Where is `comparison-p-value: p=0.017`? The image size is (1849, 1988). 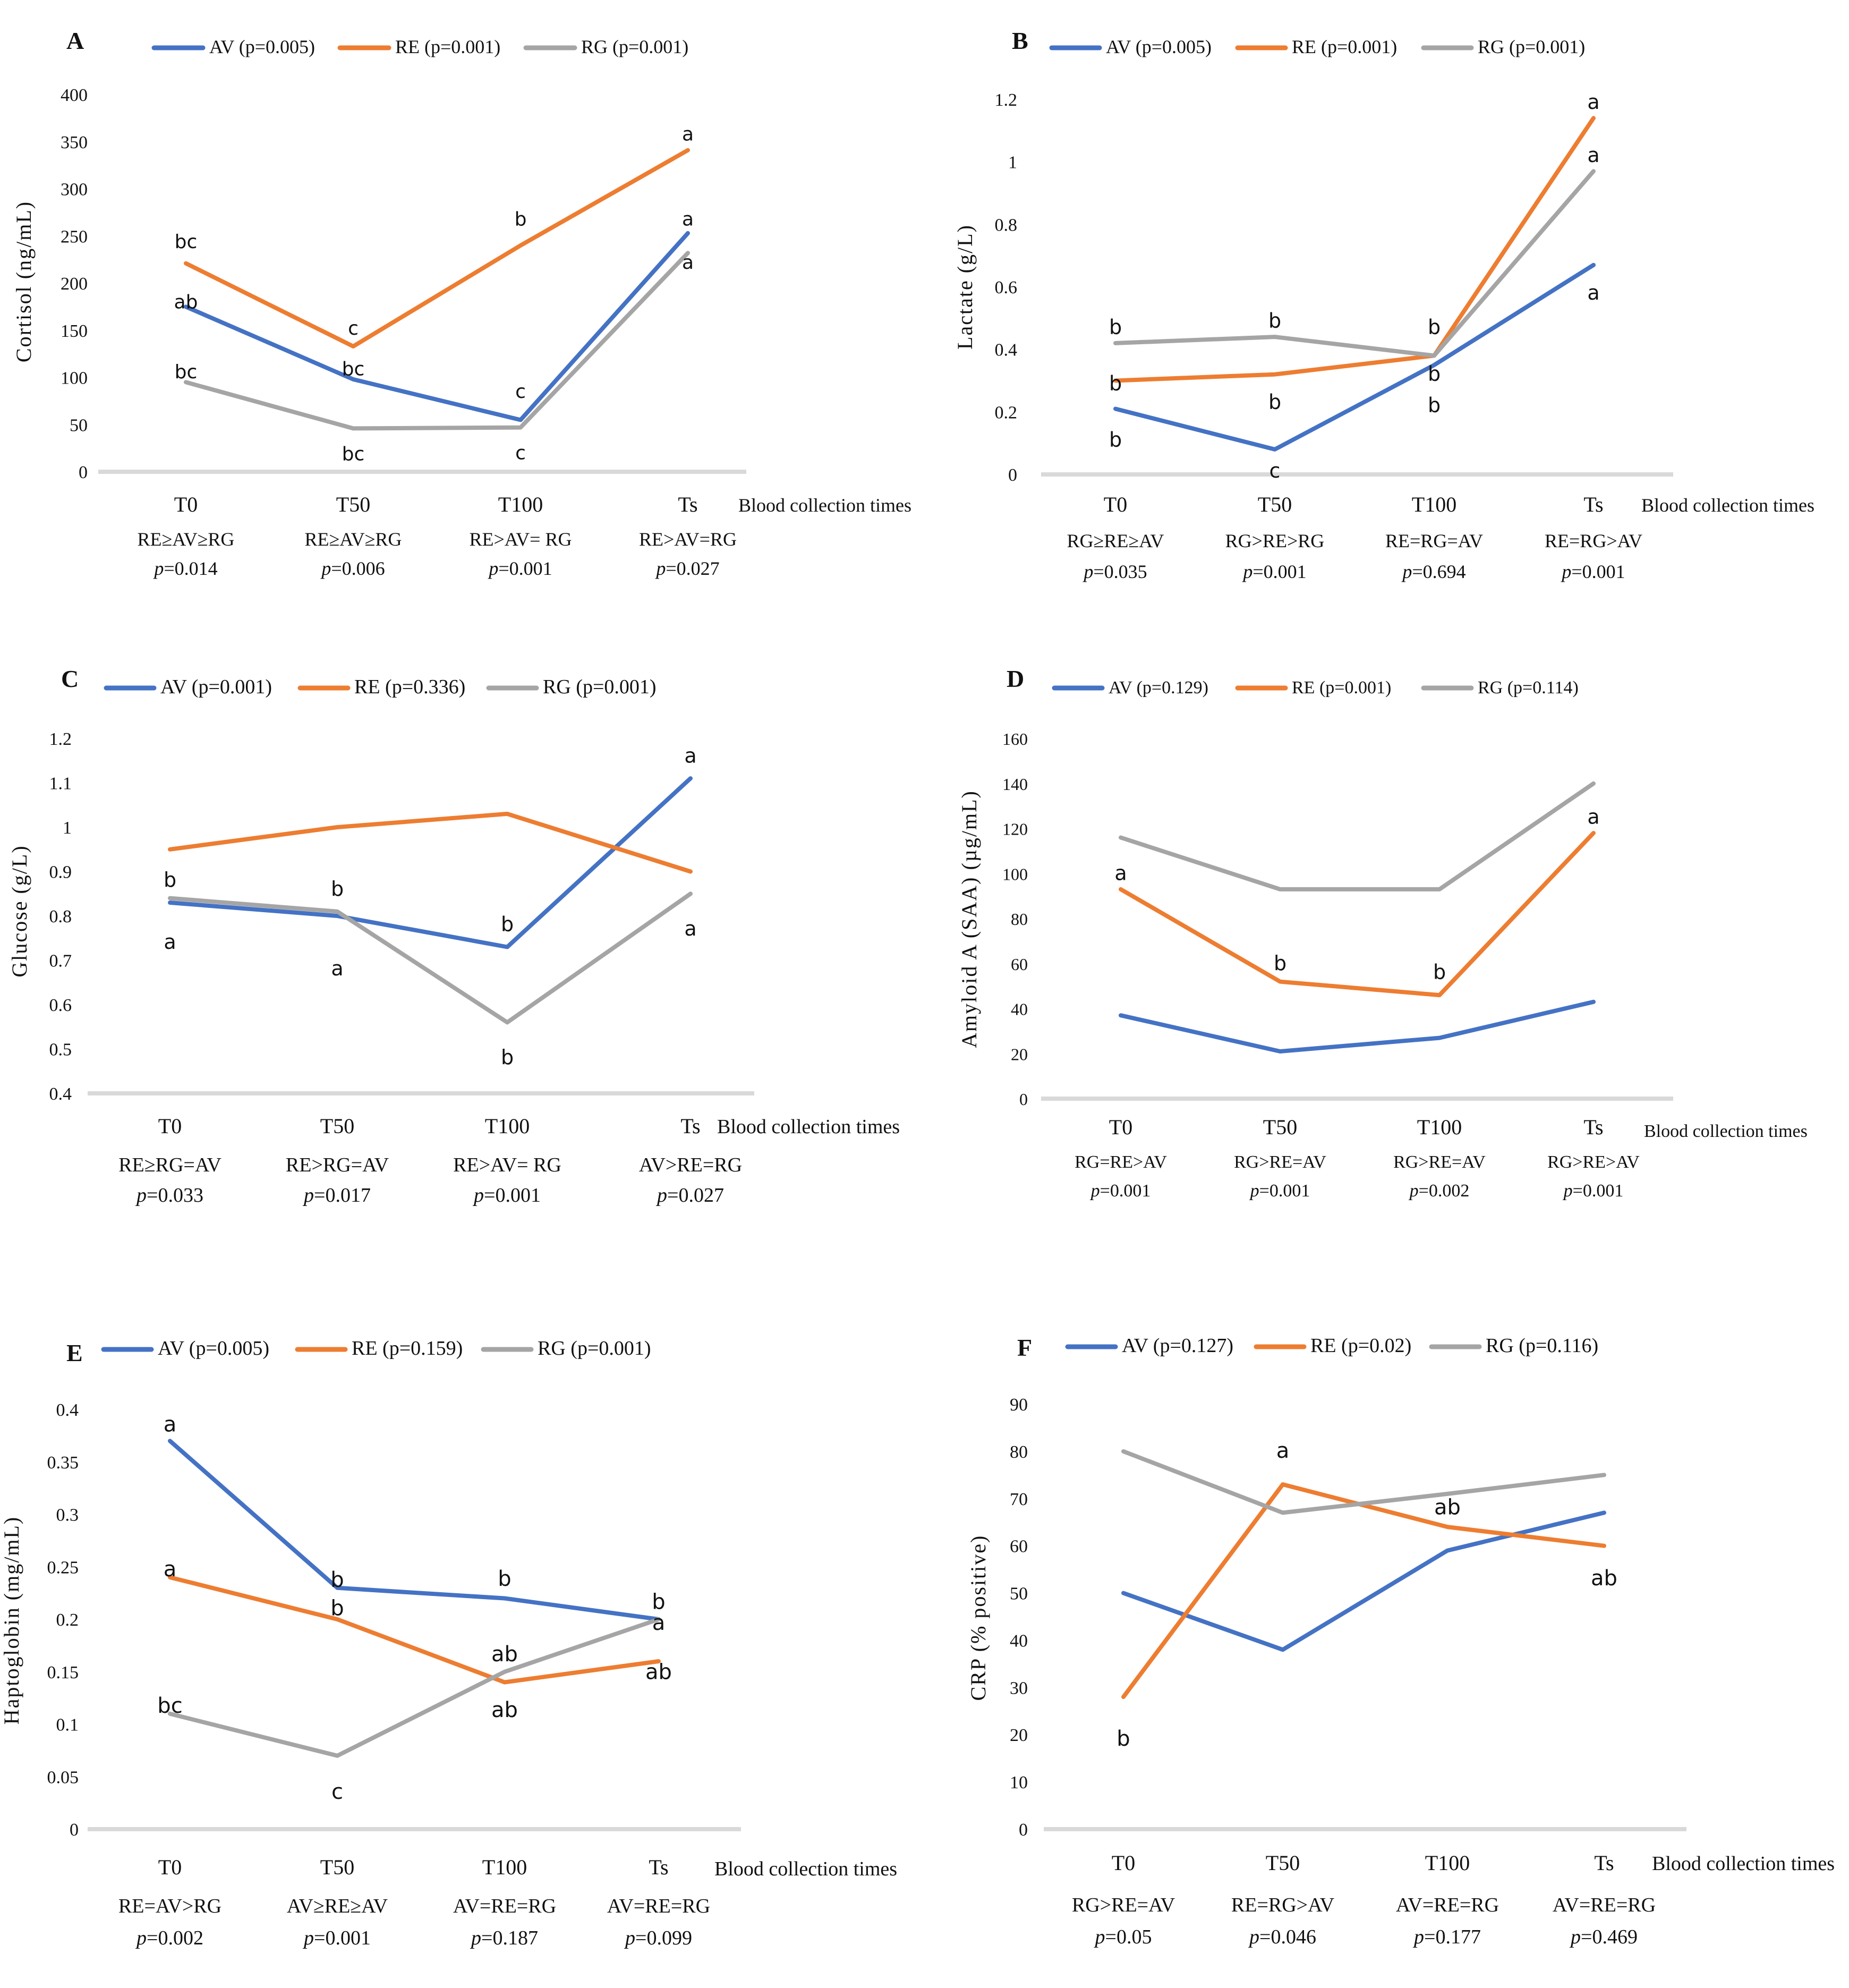 comparison-p-value: p=0.017 is located at coordinates (336, 1195).